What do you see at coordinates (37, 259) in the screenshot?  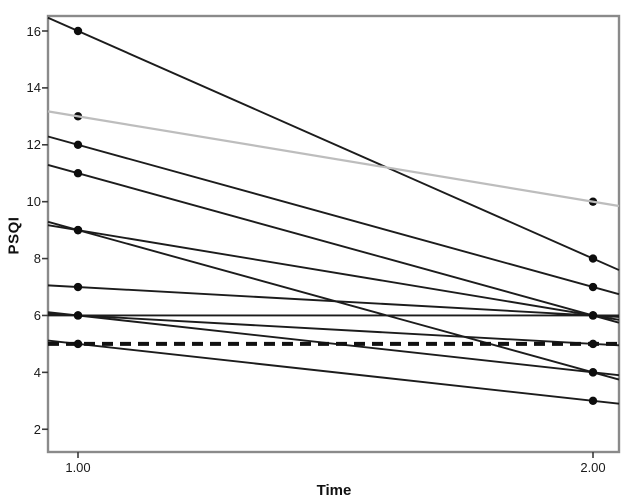 I see `y-tick-label: 8` at bounding box center [37, 259].